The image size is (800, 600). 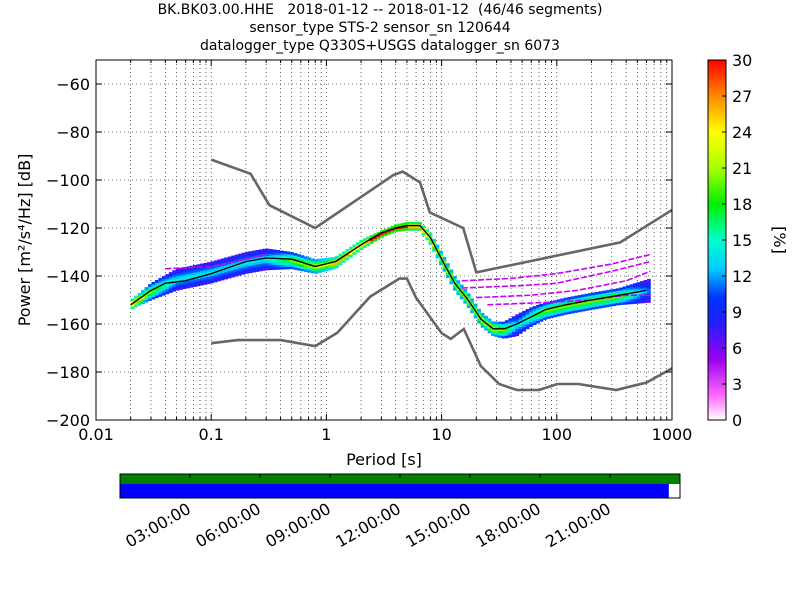 What do you see at coordinates (508, 525) in the screenshot?
I see `timeline-tick-label: 18:00:00` at bounding box center [508, 525].